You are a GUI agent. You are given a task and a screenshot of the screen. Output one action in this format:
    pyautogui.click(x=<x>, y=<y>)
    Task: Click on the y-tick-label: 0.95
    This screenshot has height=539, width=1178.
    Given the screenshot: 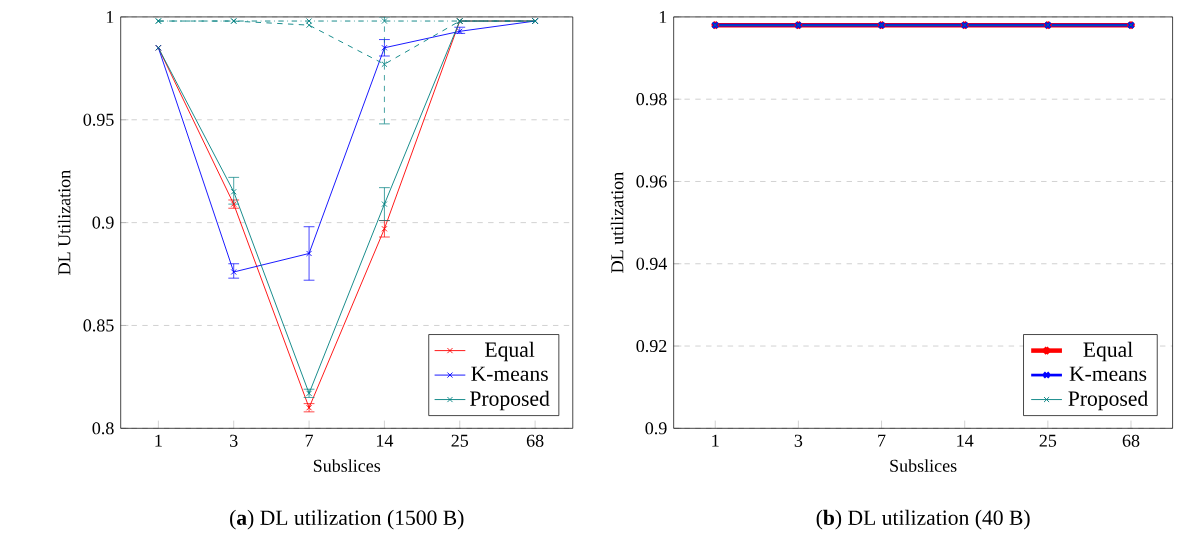 What is the action you would take?
    pyautogui.click(x=98, y=119)
    